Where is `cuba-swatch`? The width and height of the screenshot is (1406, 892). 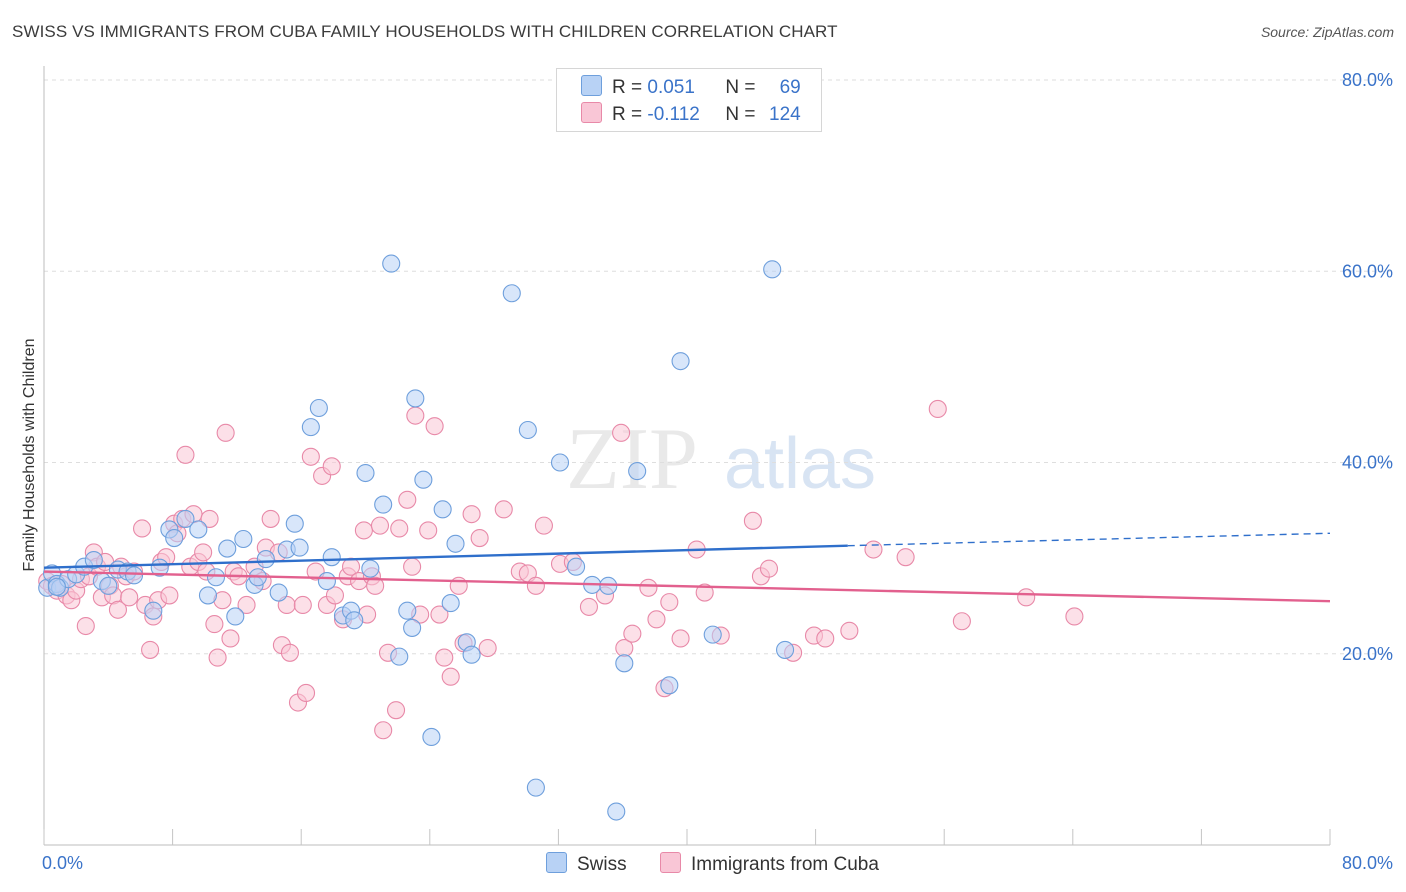
cuba-swatch is located at coordinates (670, 862).